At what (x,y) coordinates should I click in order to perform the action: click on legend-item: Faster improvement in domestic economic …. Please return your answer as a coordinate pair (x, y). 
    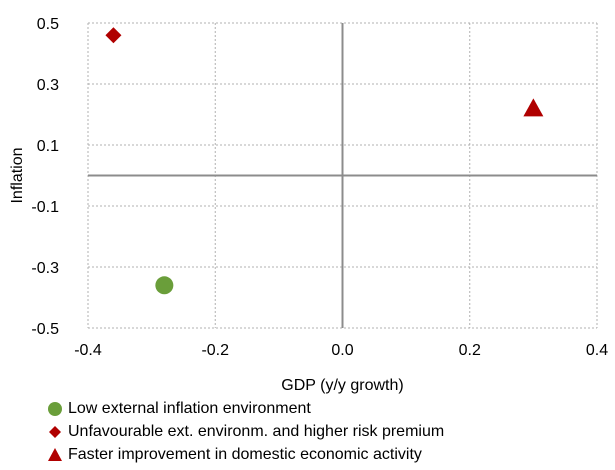
    Looking at the image, I should click on (245, 454).